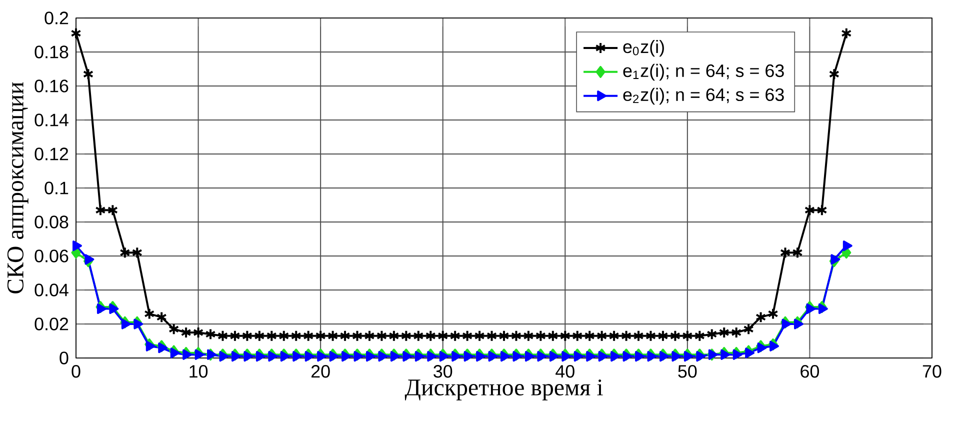 This screenshot has height=426, width=959. Describe the element at coordinates (321, 371) in the screenshot. I see `x-tick-label: 20` at that location.